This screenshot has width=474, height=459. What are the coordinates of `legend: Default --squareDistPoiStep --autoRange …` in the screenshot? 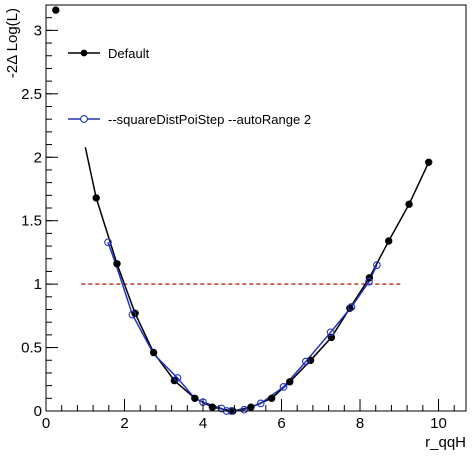 It's located at (189, 86).